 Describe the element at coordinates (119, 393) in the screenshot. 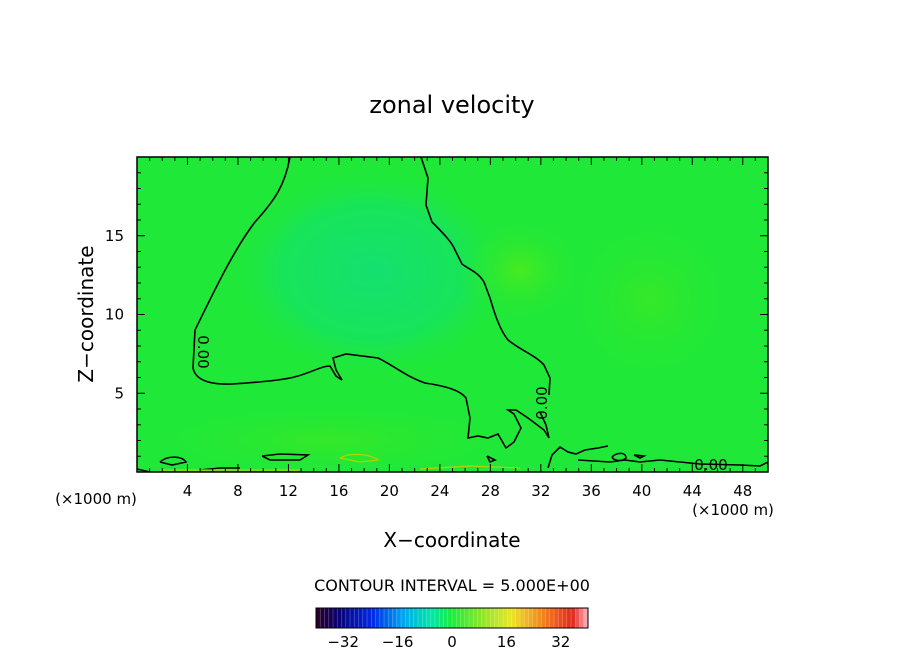

I see `y-tick-label: 5` at that location.